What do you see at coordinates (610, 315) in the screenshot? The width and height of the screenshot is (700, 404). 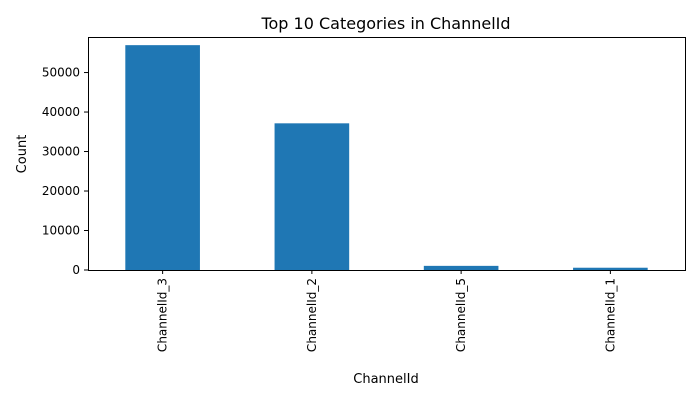 I see `x-tick-label: ChannelId_1` at bounding box center [610, 315].